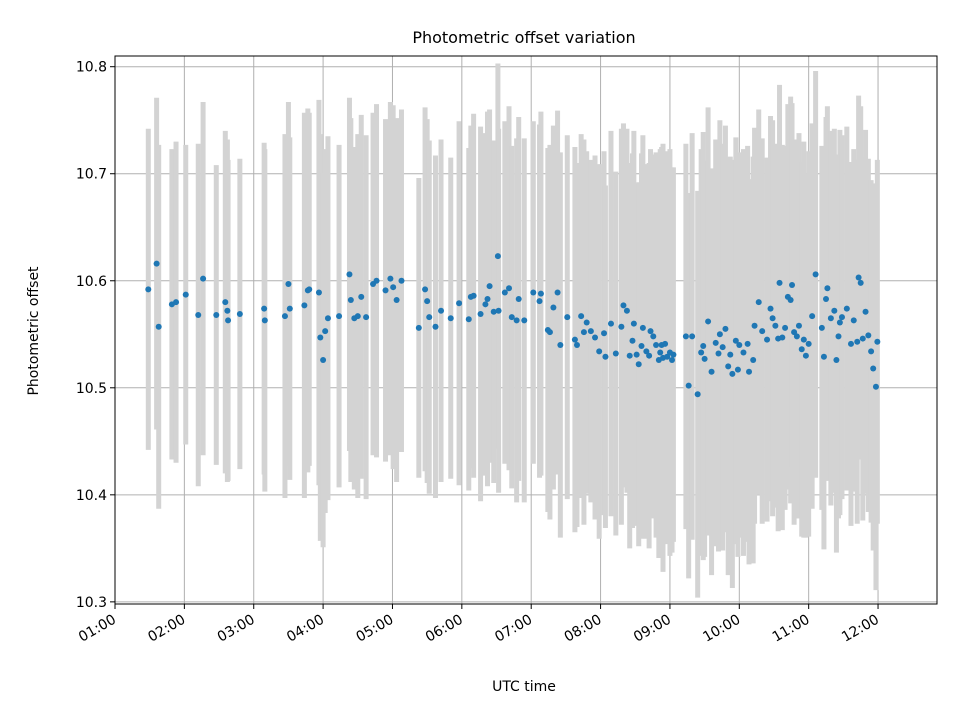 The width and height of the screenshot is (960, 720). Describe the element at coordinates (95, 335) in the screenshot. I see `y-axis-ticks: 10.3 10.4 10.5 10.6 10.7 10.8` at that location.